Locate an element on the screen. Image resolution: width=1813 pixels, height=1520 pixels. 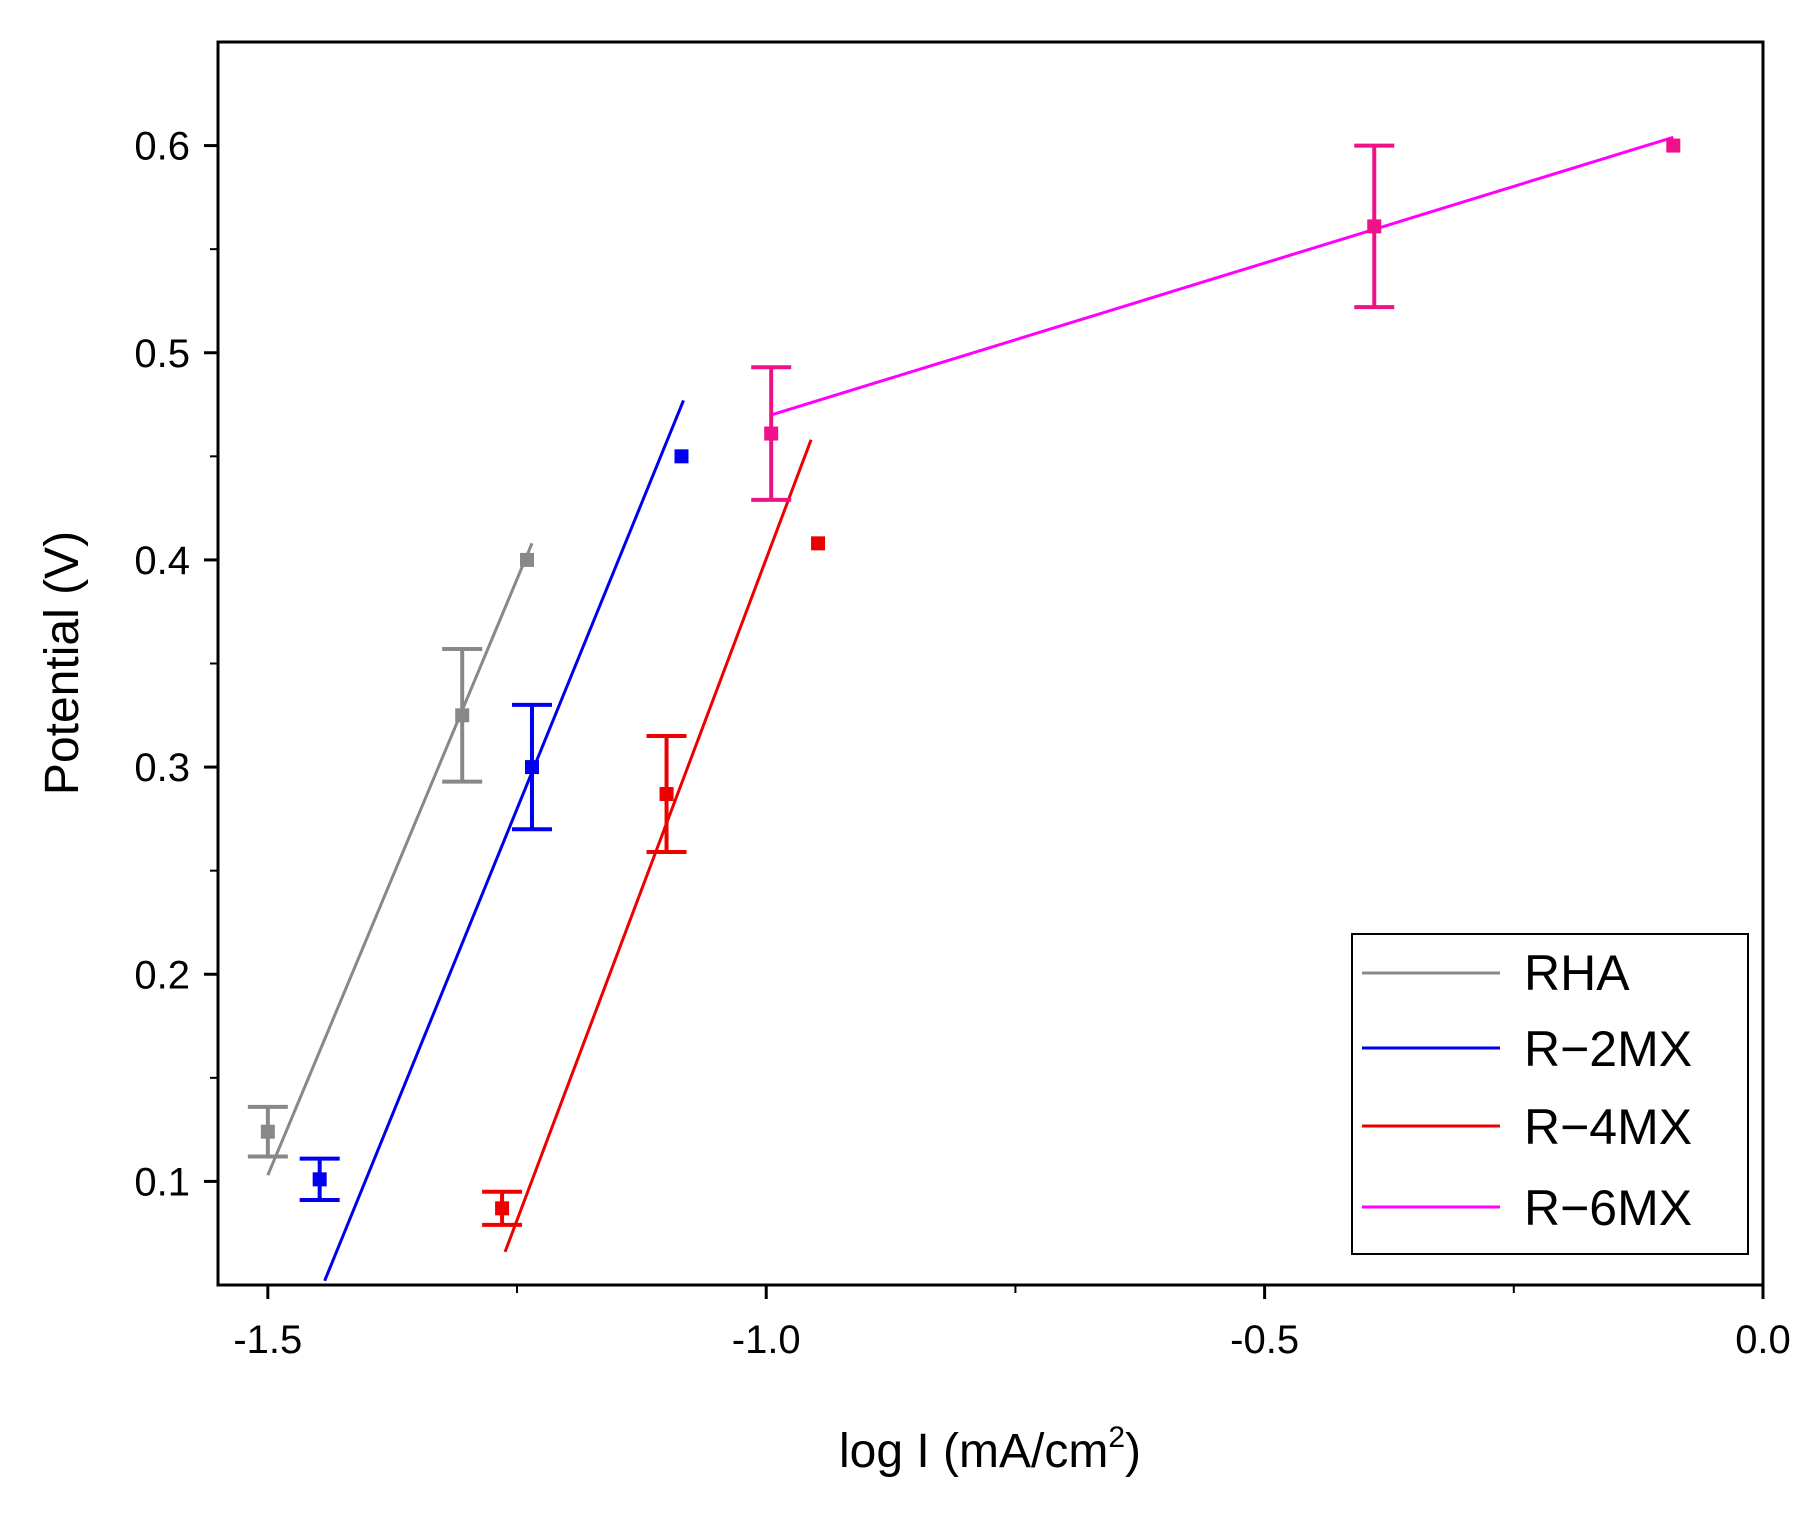
fit-line-rha is located at coordinates (400, 859).